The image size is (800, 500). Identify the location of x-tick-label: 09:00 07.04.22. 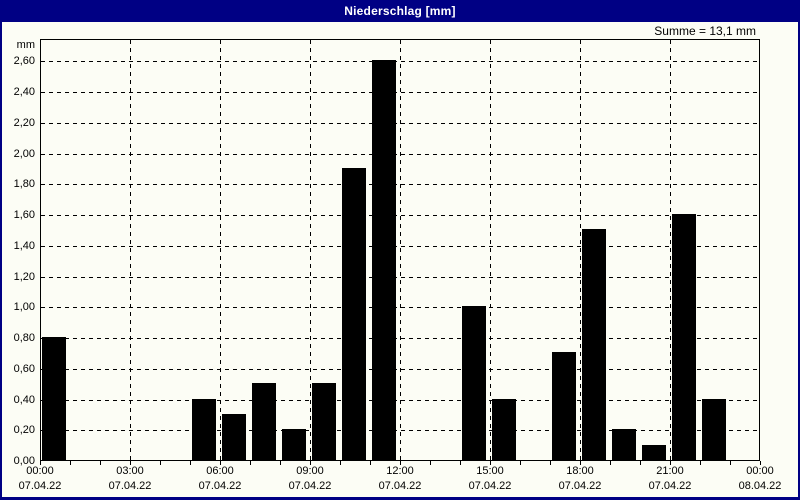
(310, 479).